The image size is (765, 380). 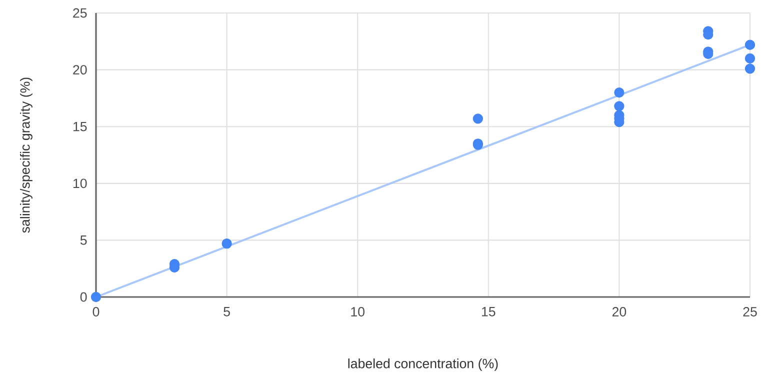 What do you see at coordinates (80, 70) in the screenshot?
I see `y-tick-label: 20` at bounding box center [80, 70].